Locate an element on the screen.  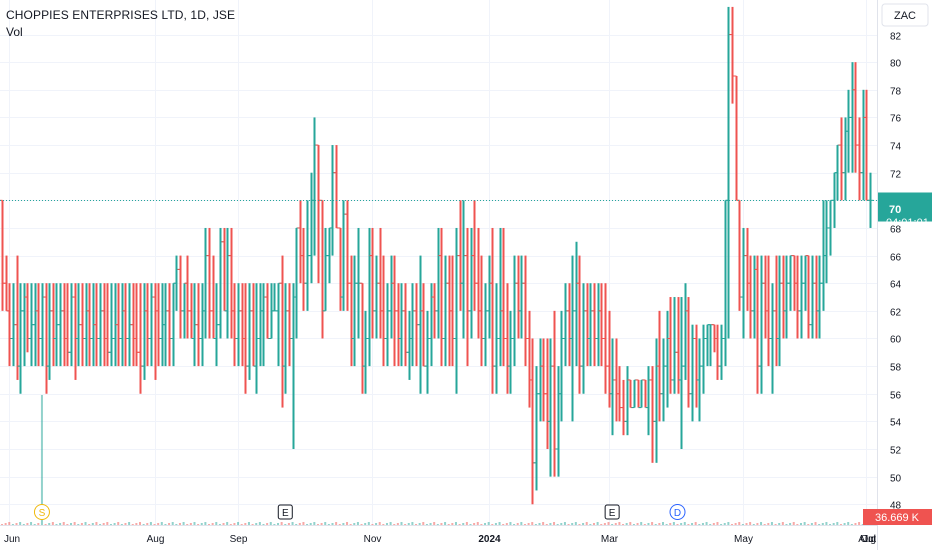
price-tick-label: 54 is located at coordinates (896, 423).